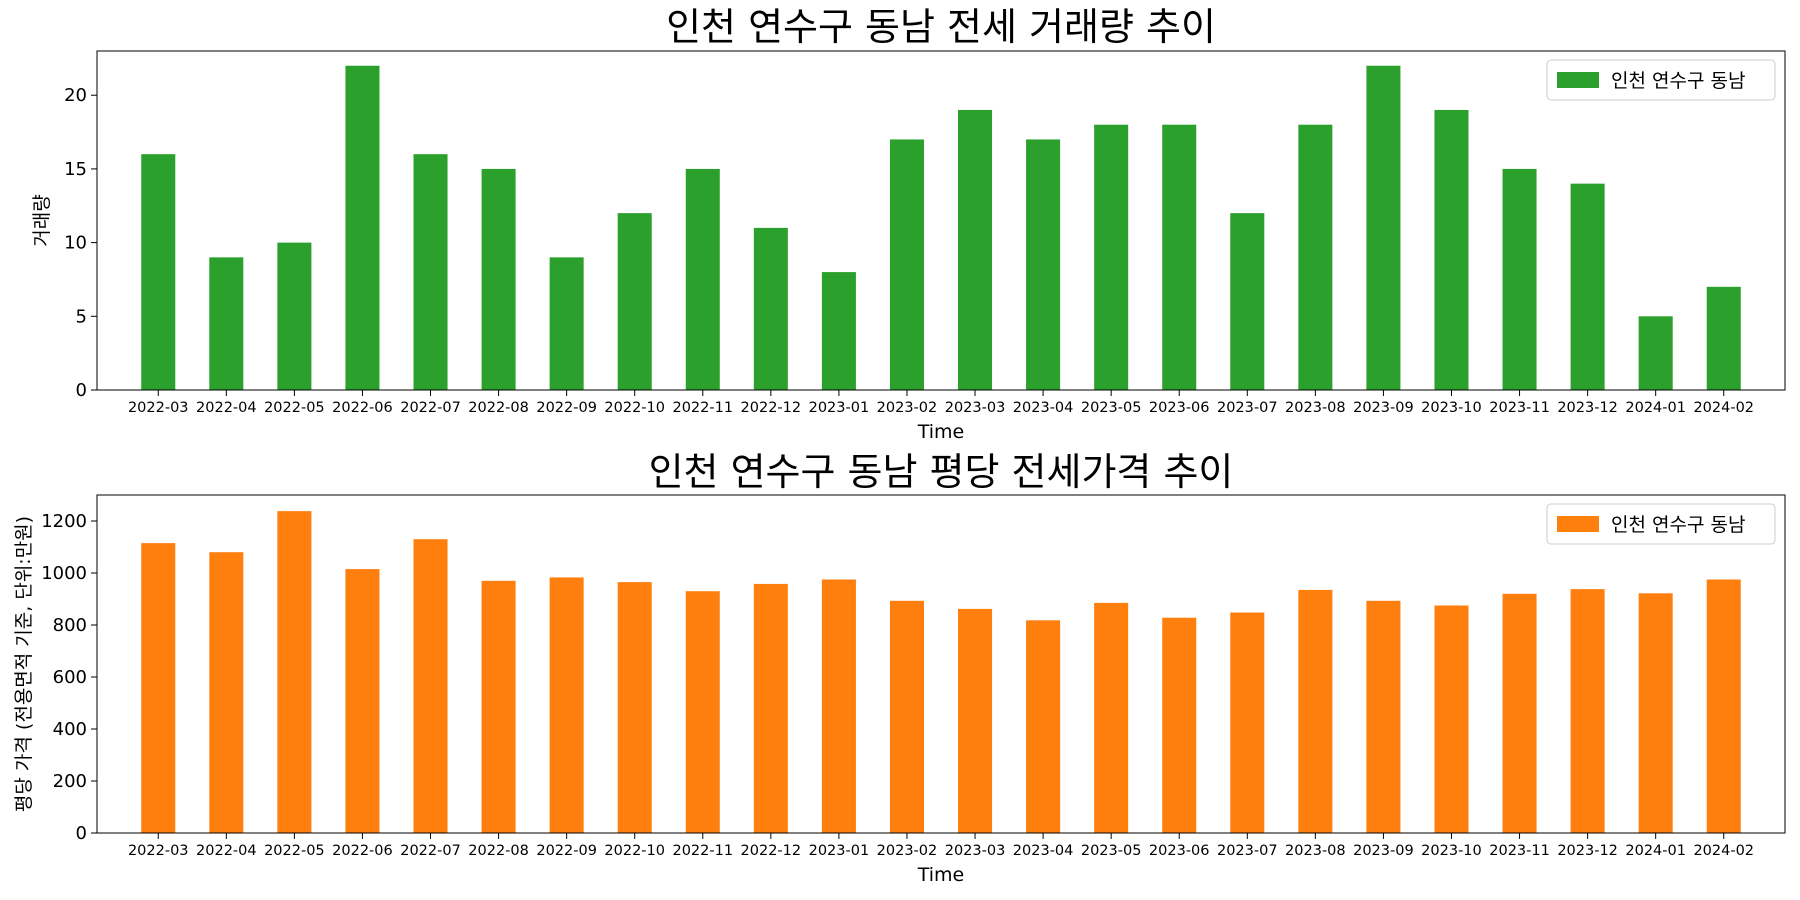  I want to click on x-axis-label: Time, so click(941, 432).